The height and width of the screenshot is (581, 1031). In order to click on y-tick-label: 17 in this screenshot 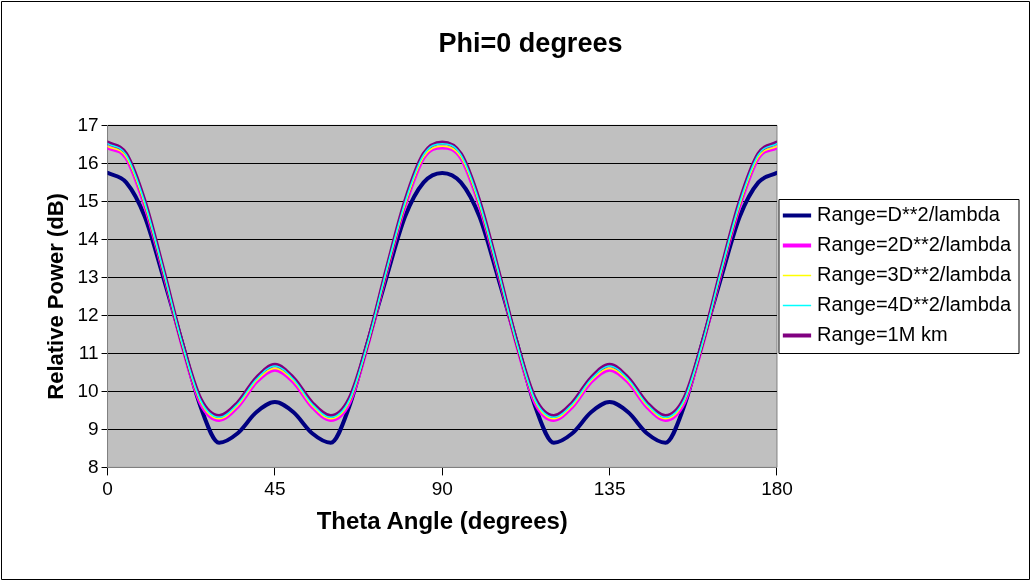, I will do `click(88, 124)`.